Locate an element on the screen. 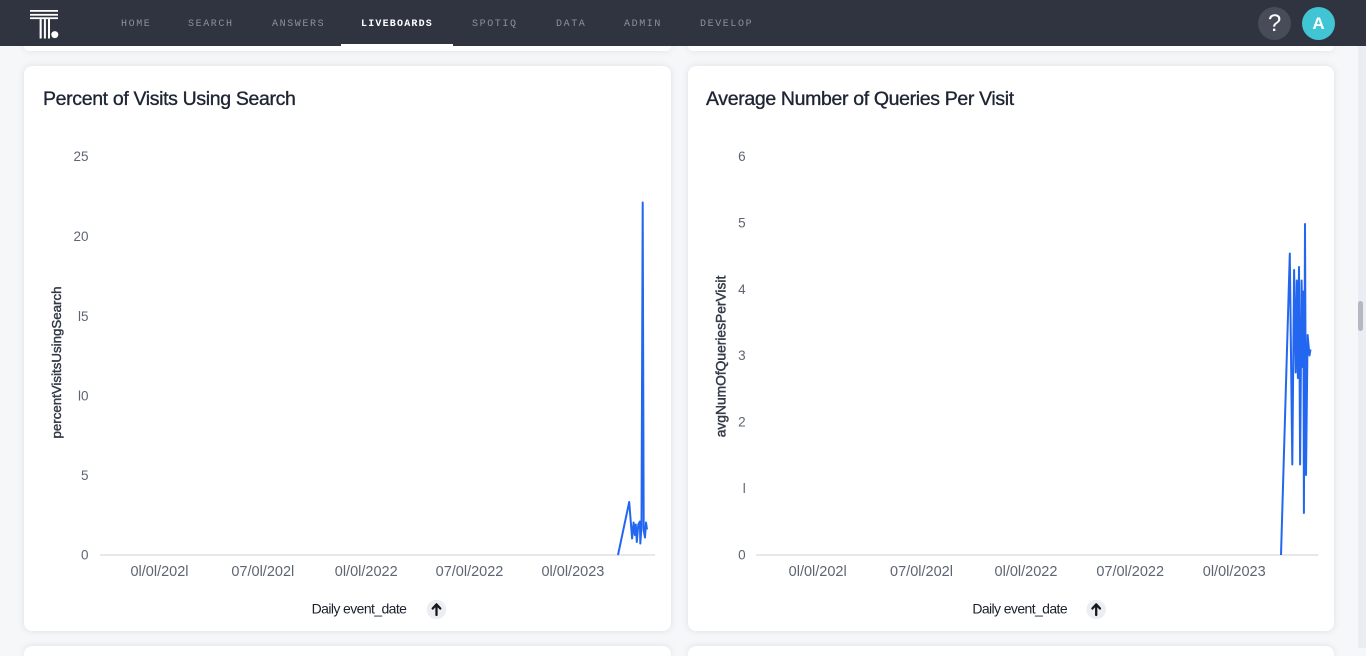 The height and width of the screenshot is (656, 1366). svg-text: l0 is located at coordinates (82, 395).